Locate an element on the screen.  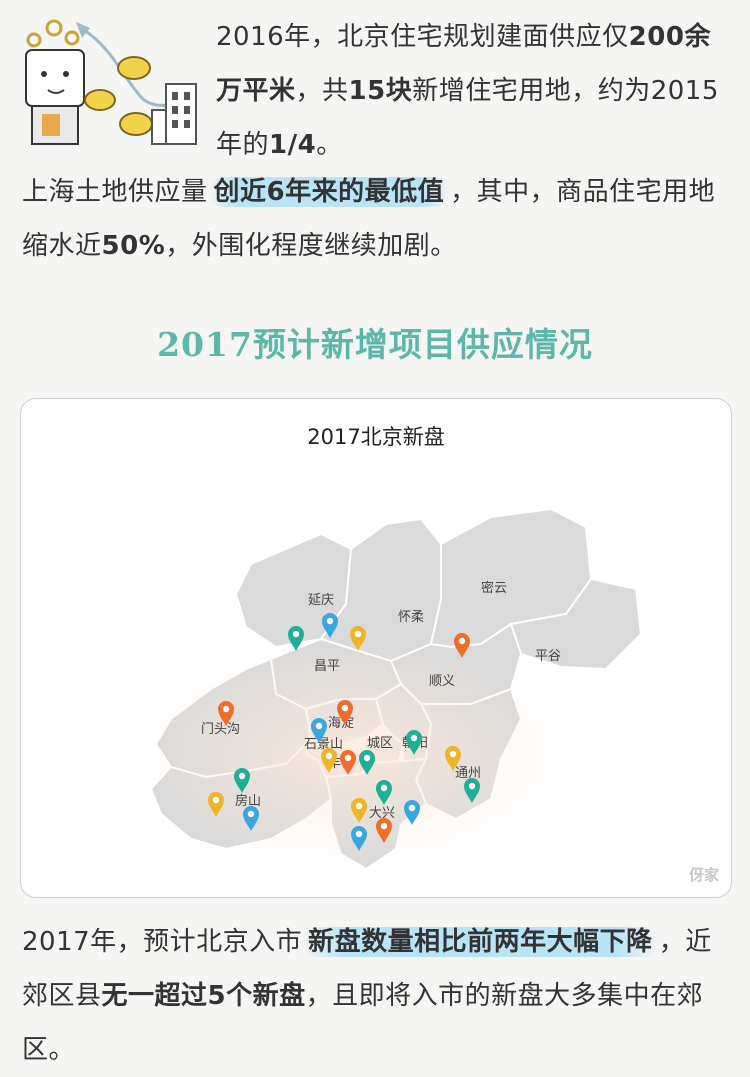
person-figure-icon is located at coordinates (55, 82).